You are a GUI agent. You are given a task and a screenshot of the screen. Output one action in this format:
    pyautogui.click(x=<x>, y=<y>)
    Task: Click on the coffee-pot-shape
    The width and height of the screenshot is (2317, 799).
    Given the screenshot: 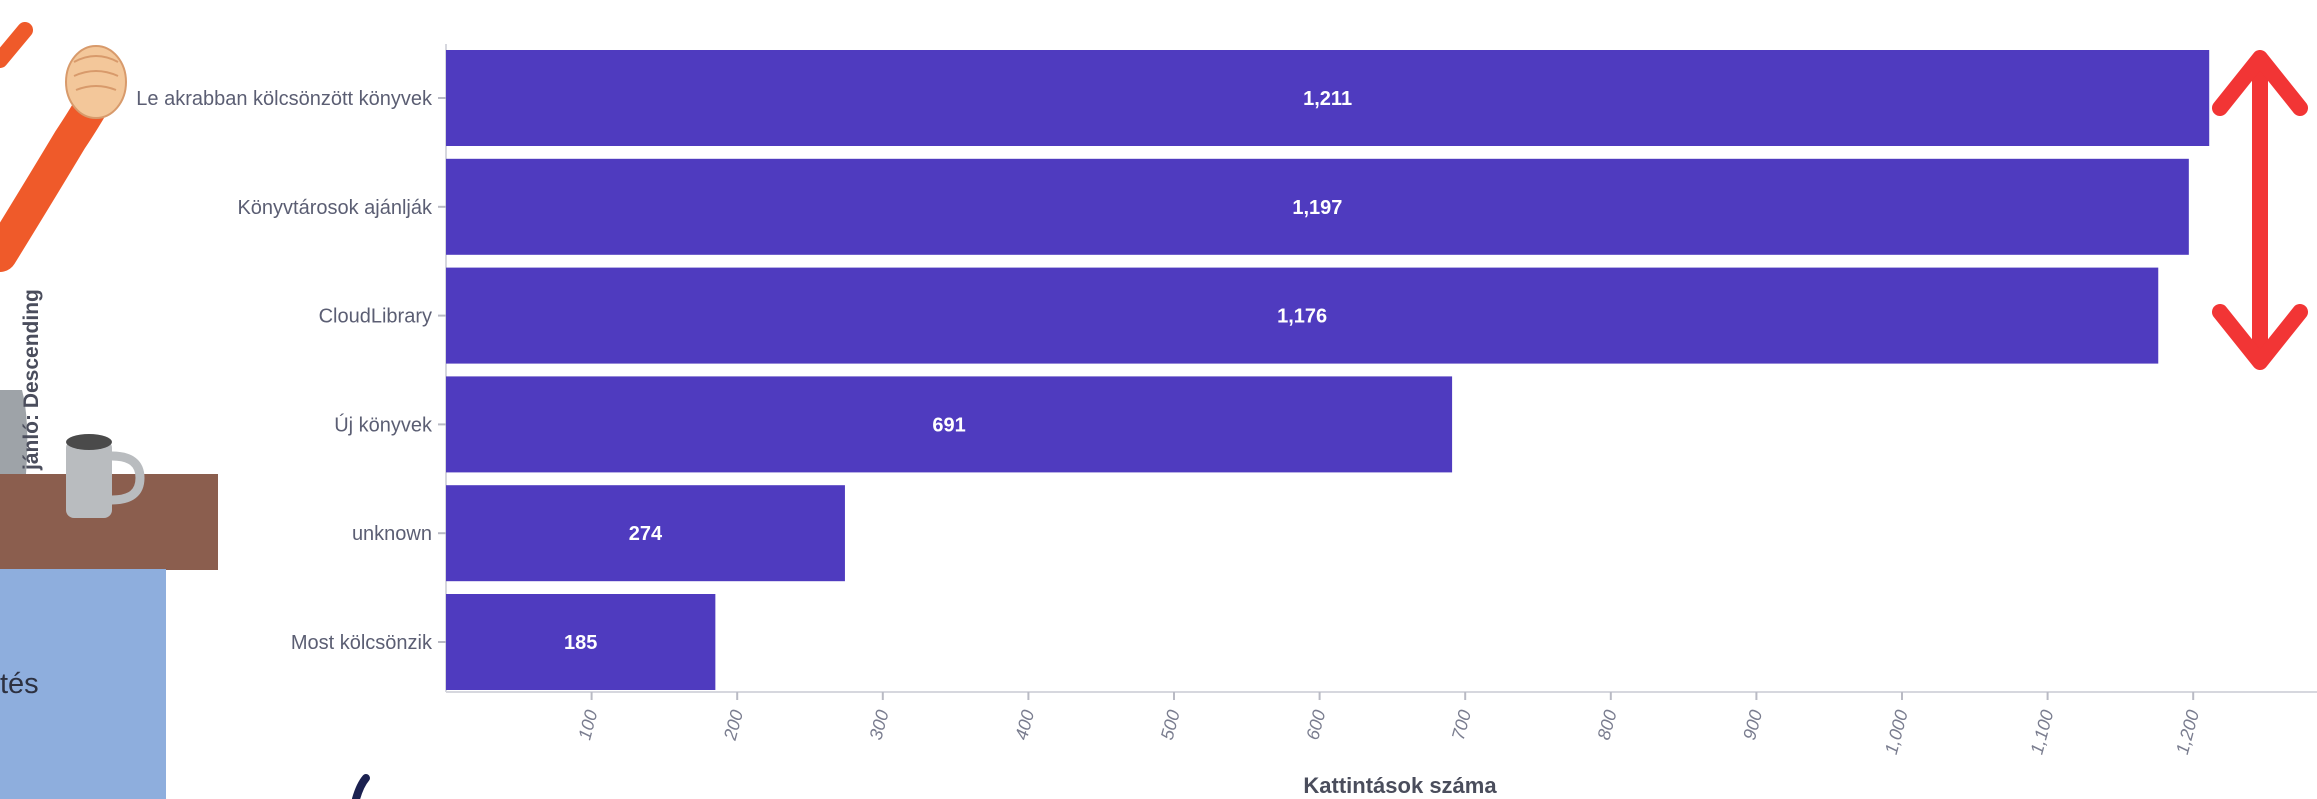 What is the action you would take?
    pyautogui.click(x=14, y=432)
    